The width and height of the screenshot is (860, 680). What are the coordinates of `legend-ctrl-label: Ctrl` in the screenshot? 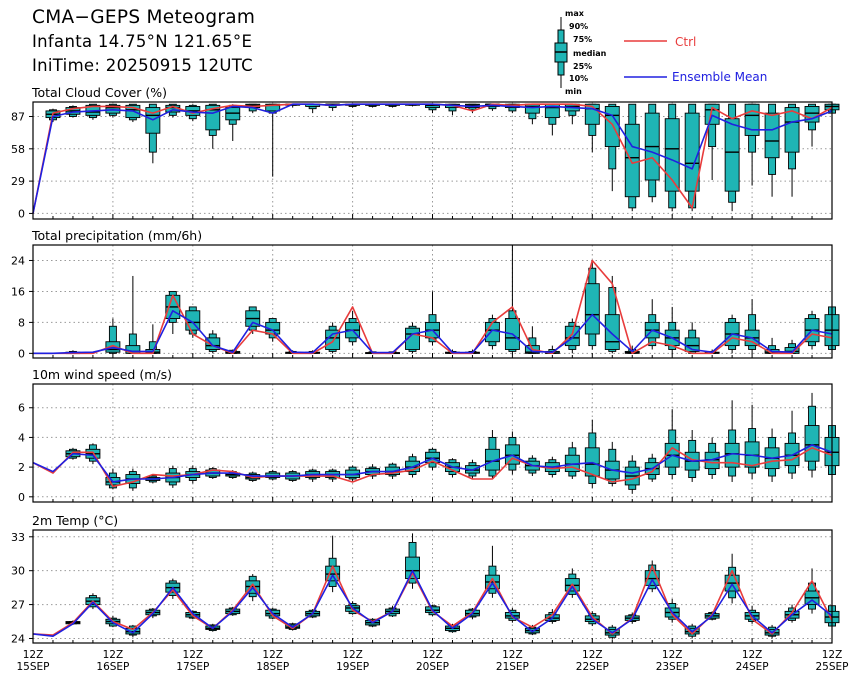 It's located at (685, 42).